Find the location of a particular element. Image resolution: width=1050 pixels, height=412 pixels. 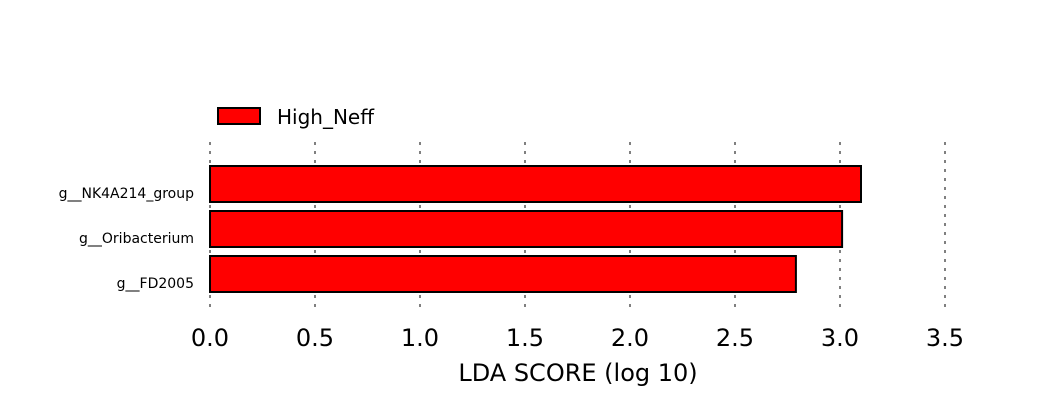

x-tick-label: 2.0 is located at coordinates (630, 338).